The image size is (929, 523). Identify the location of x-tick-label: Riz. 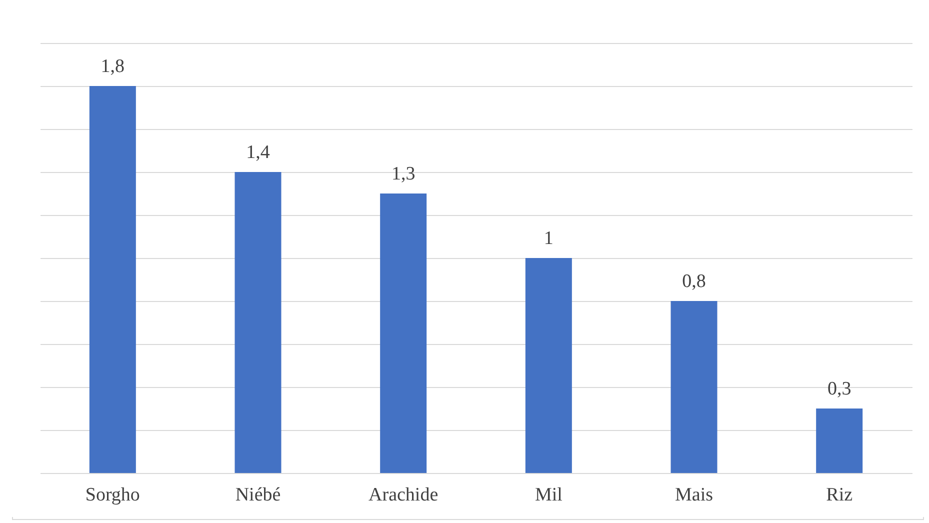
(839, 495).